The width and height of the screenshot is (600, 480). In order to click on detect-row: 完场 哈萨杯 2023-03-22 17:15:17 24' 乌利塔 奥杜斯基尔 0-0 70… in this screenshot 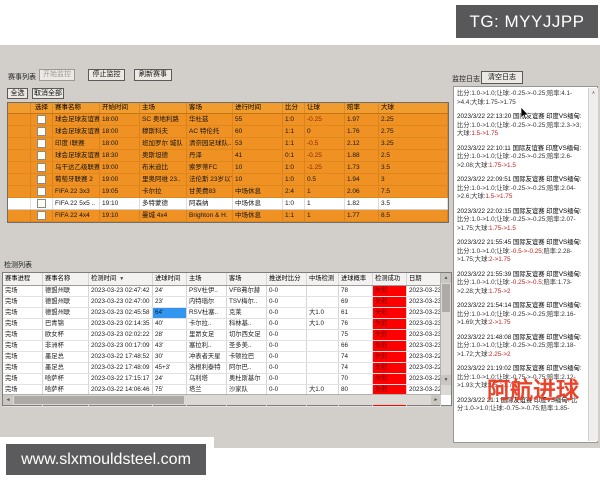, I will do `click(222, 379)`.